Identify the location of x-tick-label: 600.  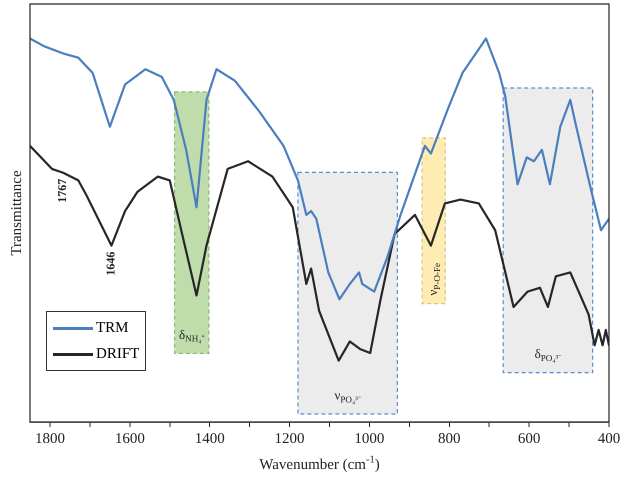
(529, 438).